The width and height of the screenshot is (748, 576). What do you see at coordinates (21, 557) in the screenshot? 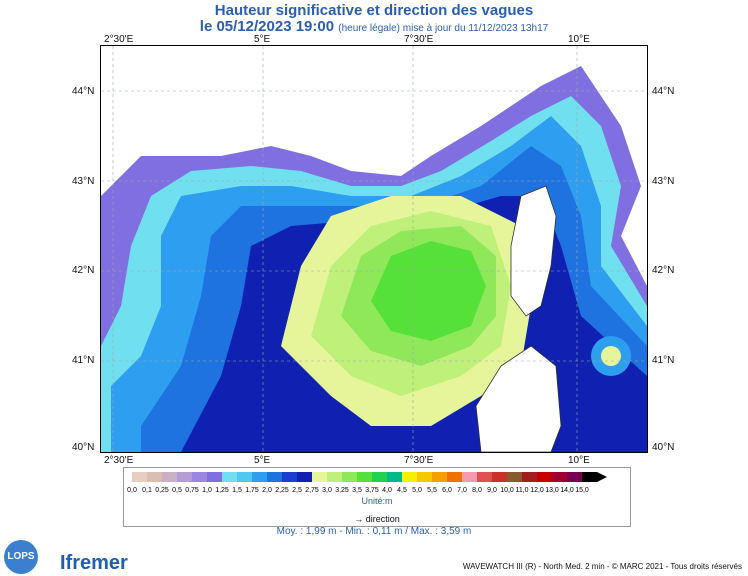
I see `lops-logo: LOPS` at bounding box center [21, 557].